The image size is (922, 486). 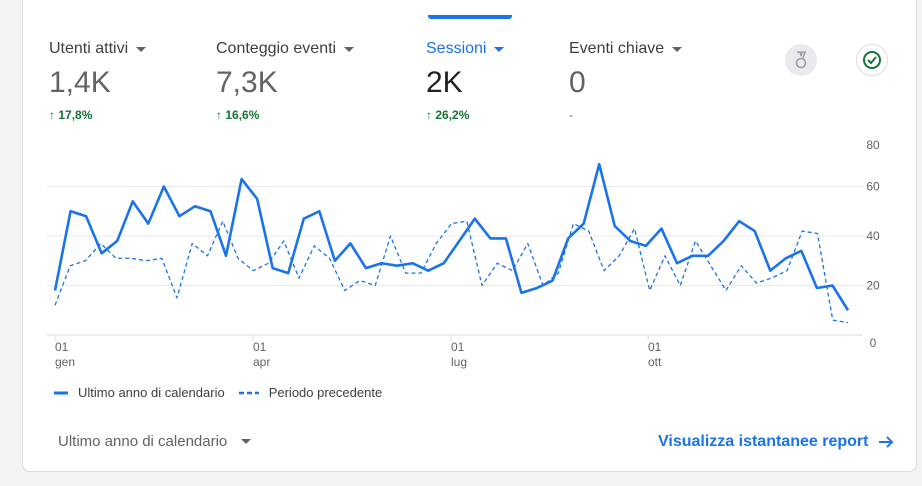 What do you see at coordinates (89, 48) in the screenshot?
I see `metric-name: Utenti attivi` at bounding box center [89, 48].